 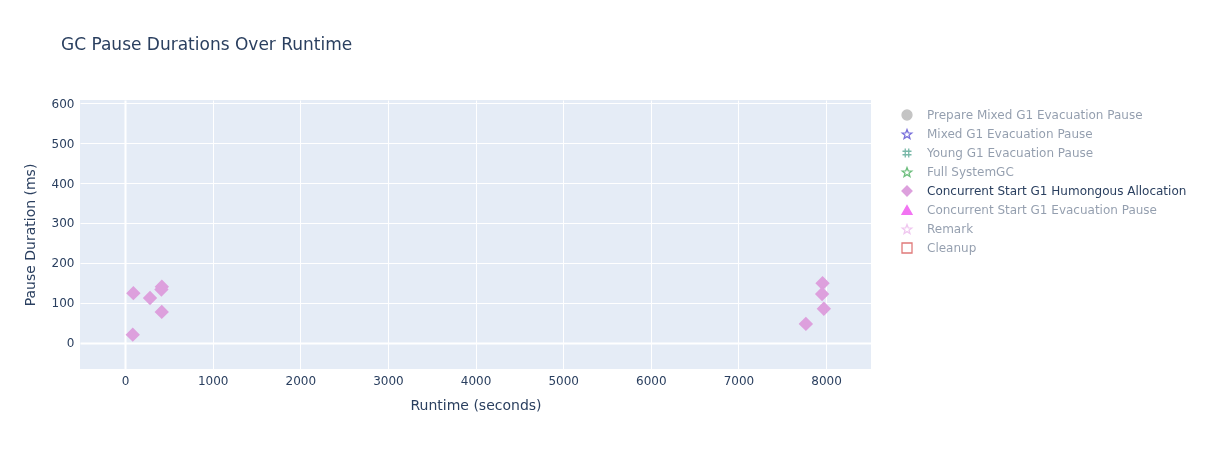 I want to click on legend-label: Young G1 Evacuation Pause, so click(x=1010, y=153).